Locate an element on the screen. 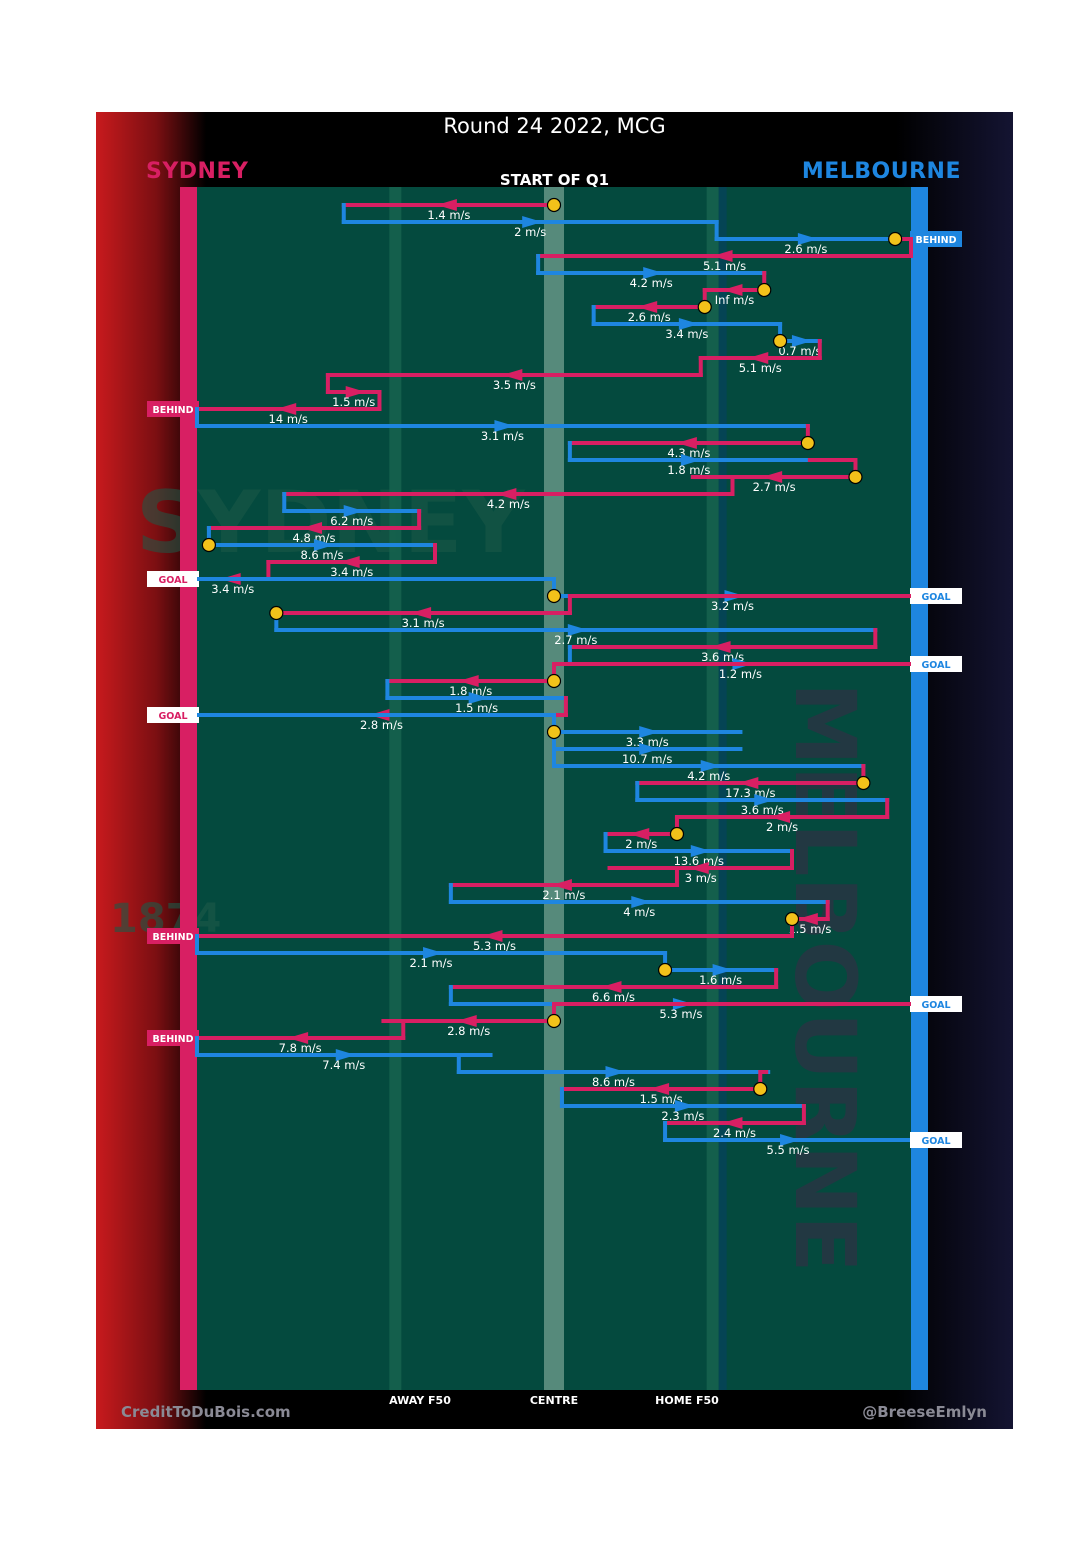  home-goal-bar is located at coordinates (188, 788).